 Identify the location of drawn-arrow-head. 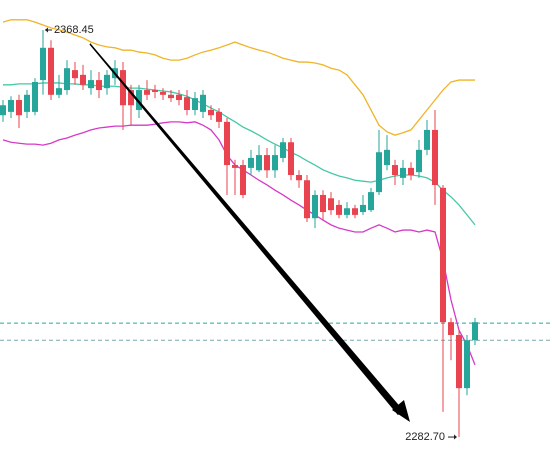
(401, 411).